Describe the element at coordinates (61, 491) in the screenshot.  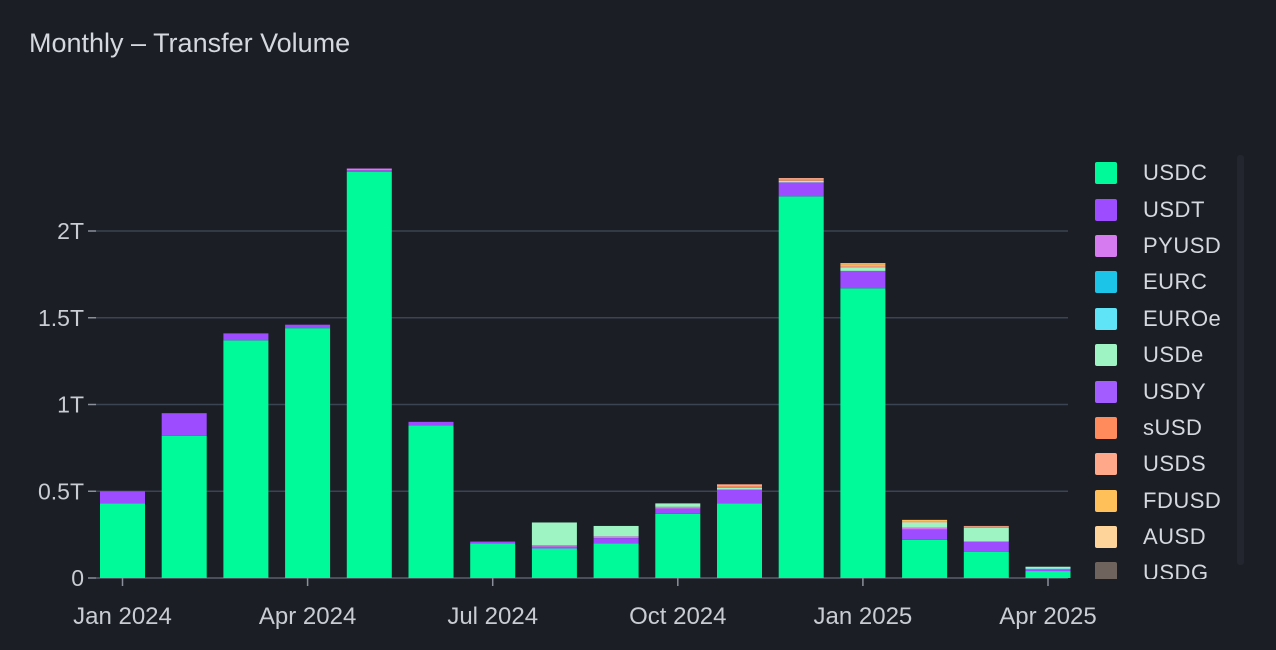
I see `y-tick-label: 0.5T` at that location.